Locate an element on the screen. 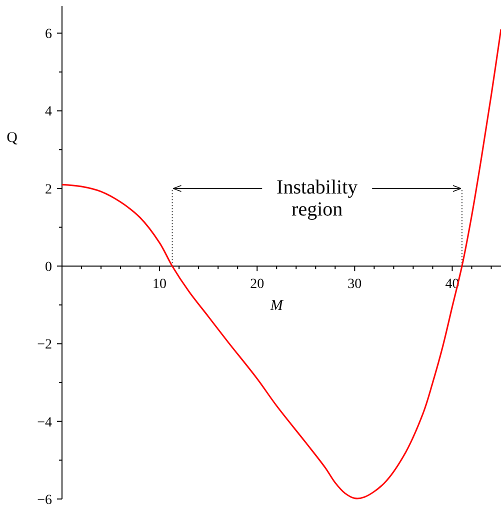 The height and width of the screenshot is (510, 501). y-tick-label: 6 is located at coordinates (48, 34).